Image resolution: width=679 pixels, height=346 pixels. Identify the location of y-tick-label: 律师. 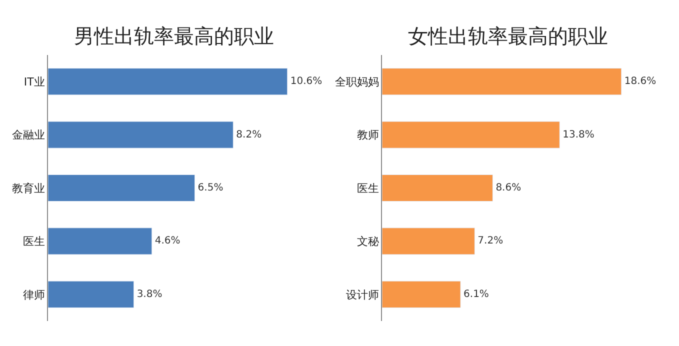
(33, 295).